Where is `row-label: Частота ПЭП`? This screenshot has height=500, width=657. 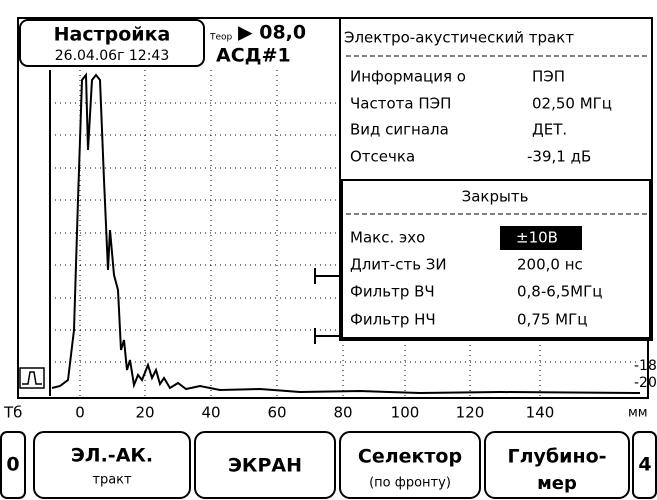
row-label: Частота ПЭП is located at coordinates (400, 104).